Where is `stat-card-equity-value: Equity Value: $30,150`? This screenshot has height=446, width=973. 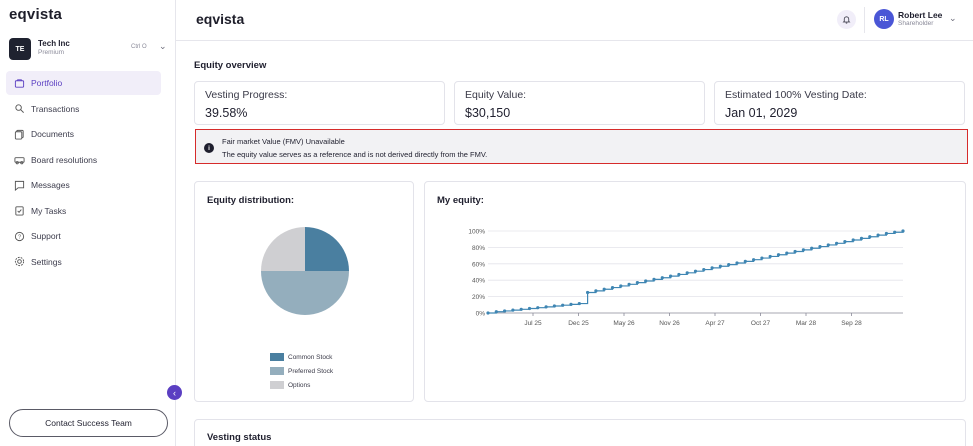 stat-card-equity-value: Equity Value: $30,150 is located at coordinates (579, 103).